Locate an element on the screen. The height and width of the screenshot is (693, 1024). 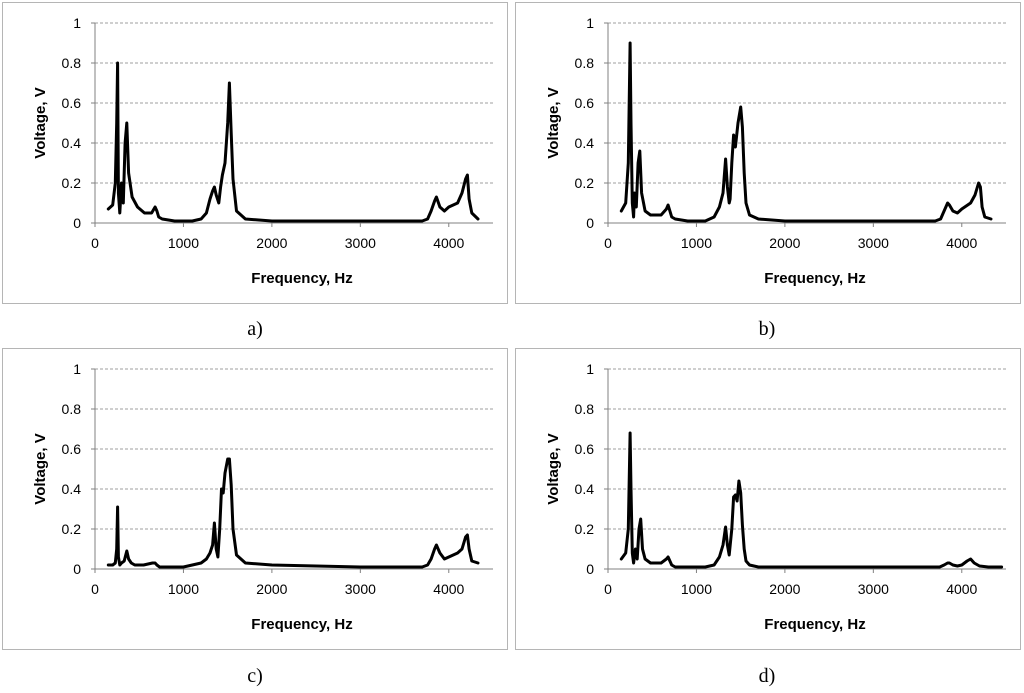
caption-d: d) is located at coordinates (767, 676).